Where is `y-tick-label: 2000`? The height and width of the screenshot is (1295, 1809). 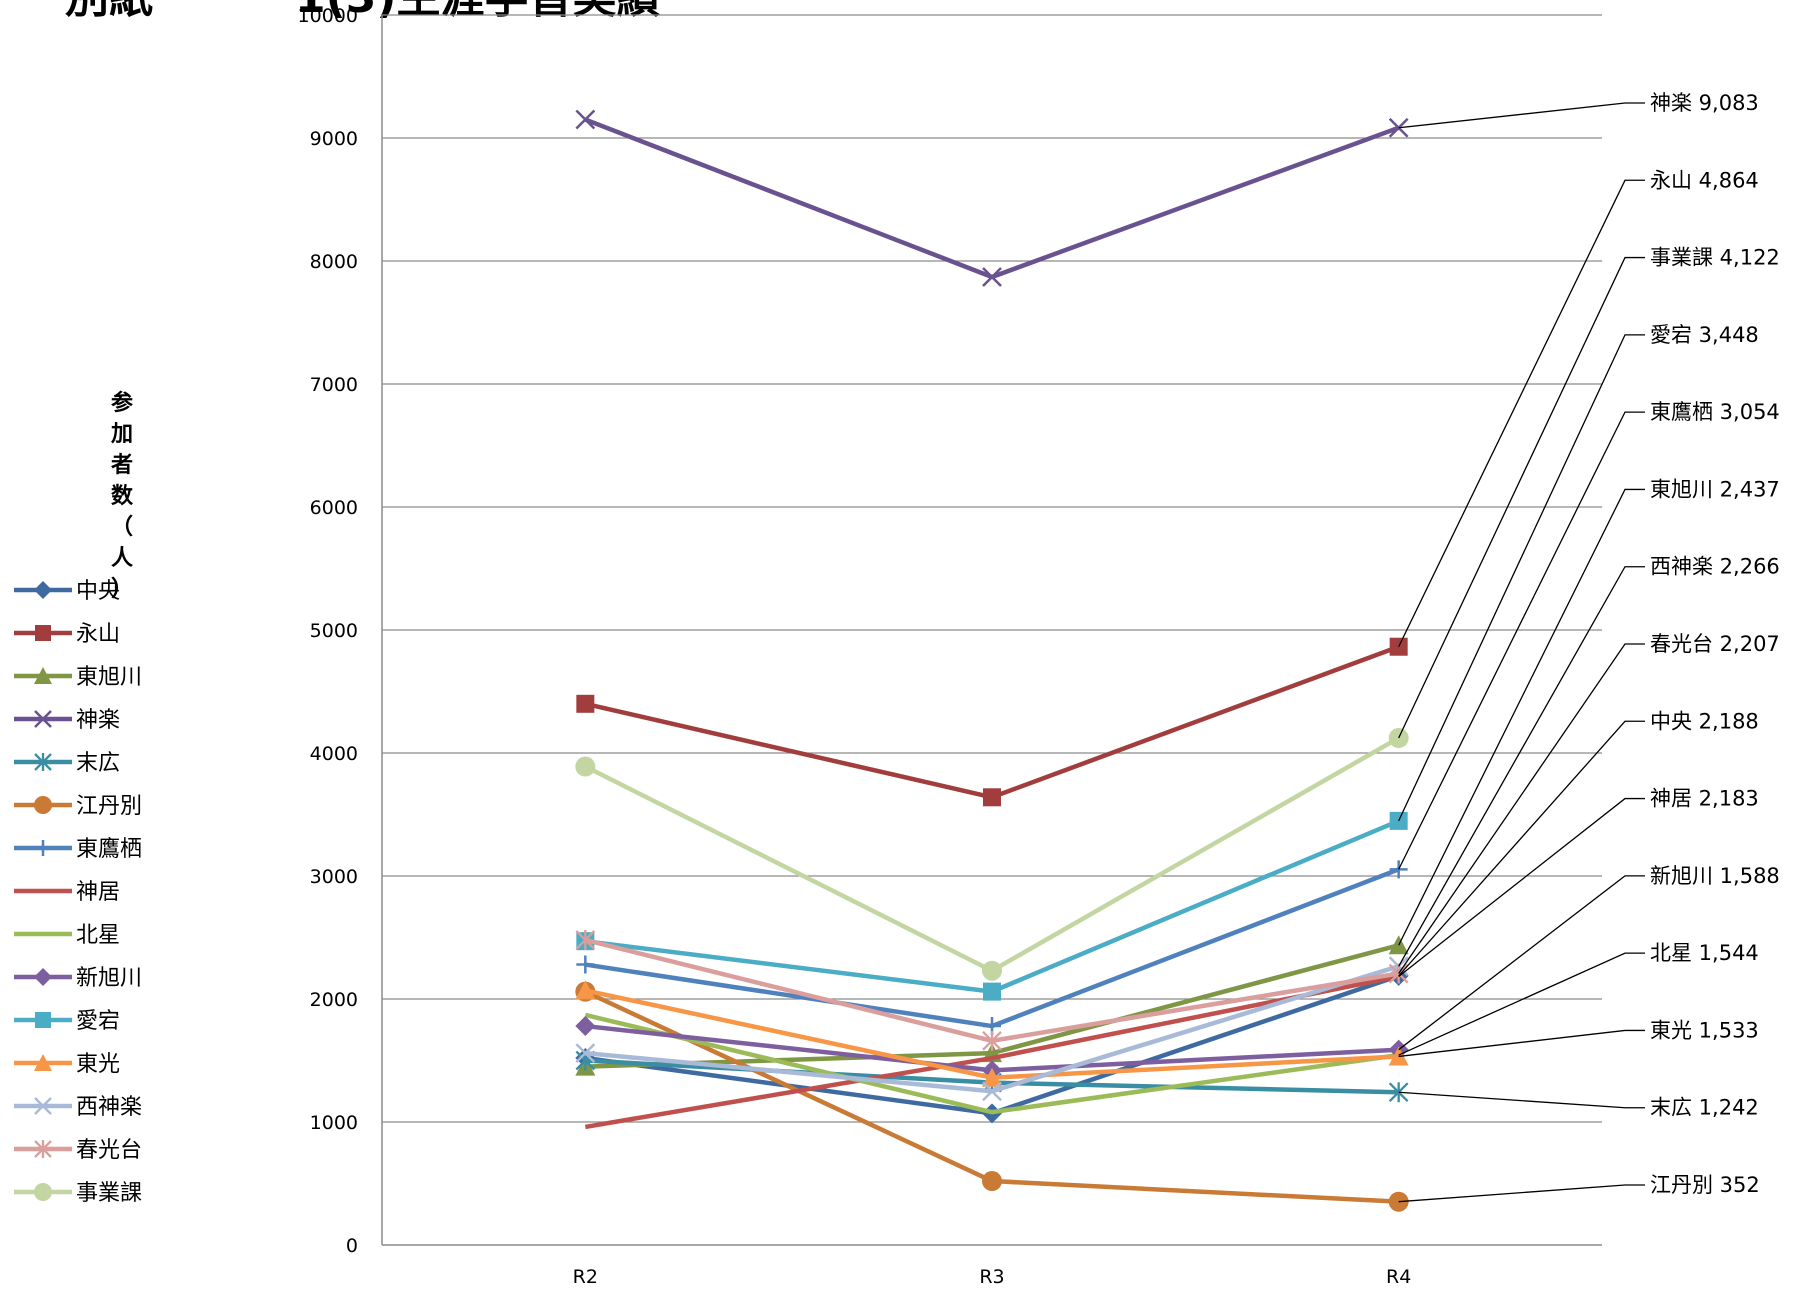
y-tick-label: 2000 is located at coordinates (334, 1000).